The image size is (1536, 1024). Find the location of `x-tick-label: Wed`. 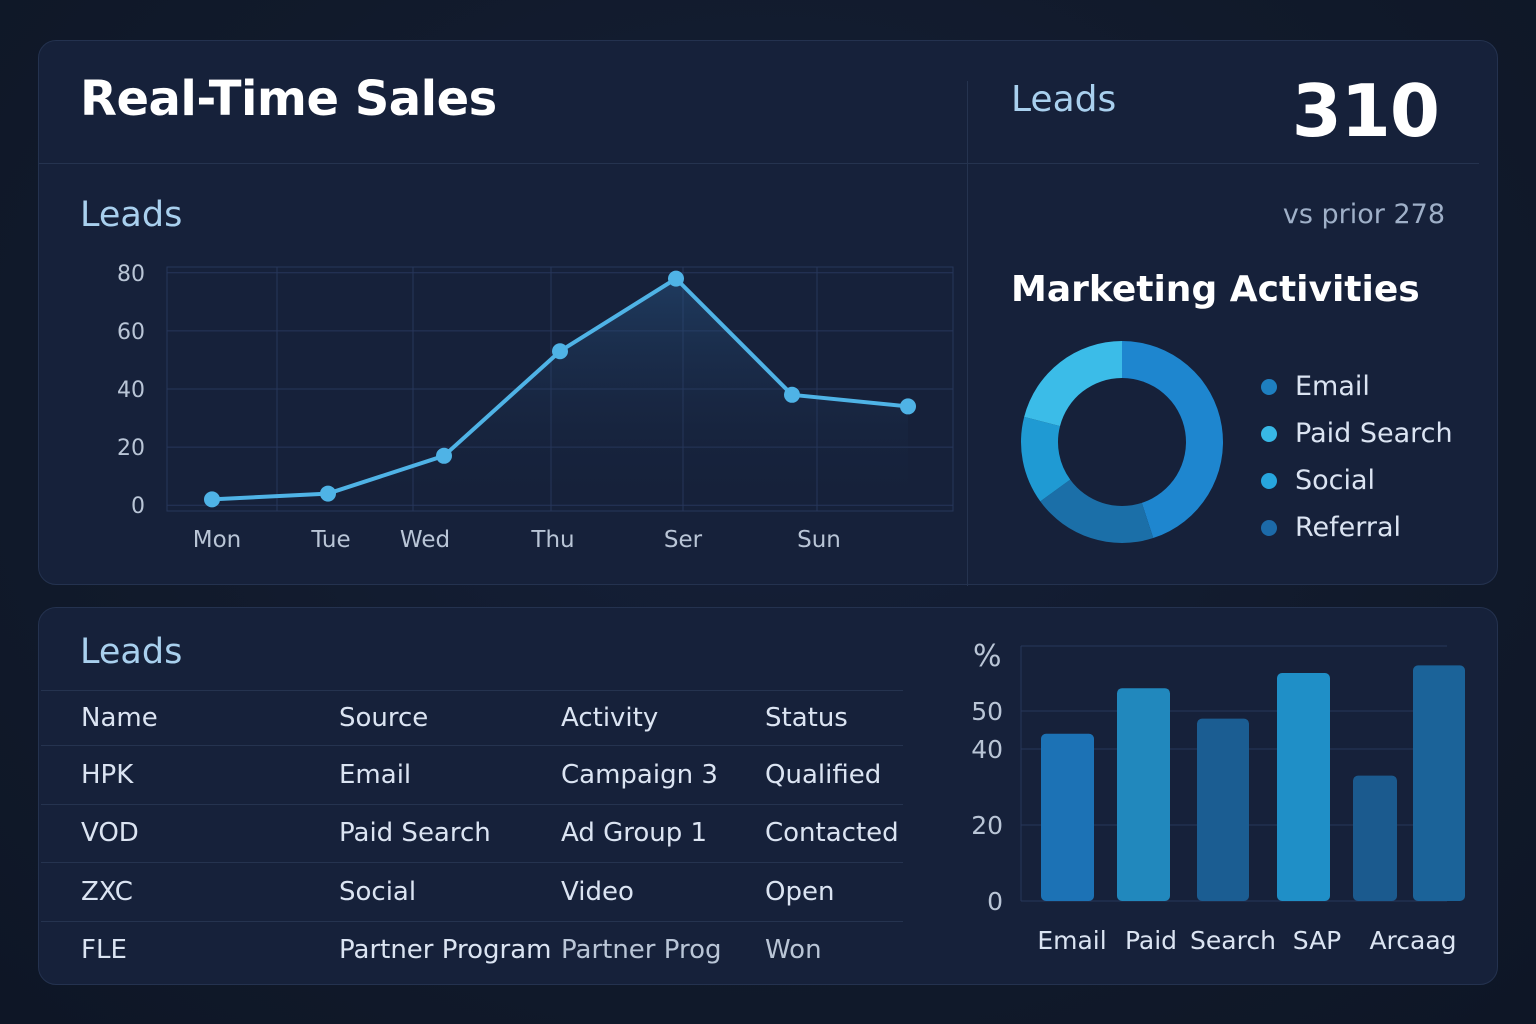

x-tick-label: Wed is located at coordinates (425, 540).